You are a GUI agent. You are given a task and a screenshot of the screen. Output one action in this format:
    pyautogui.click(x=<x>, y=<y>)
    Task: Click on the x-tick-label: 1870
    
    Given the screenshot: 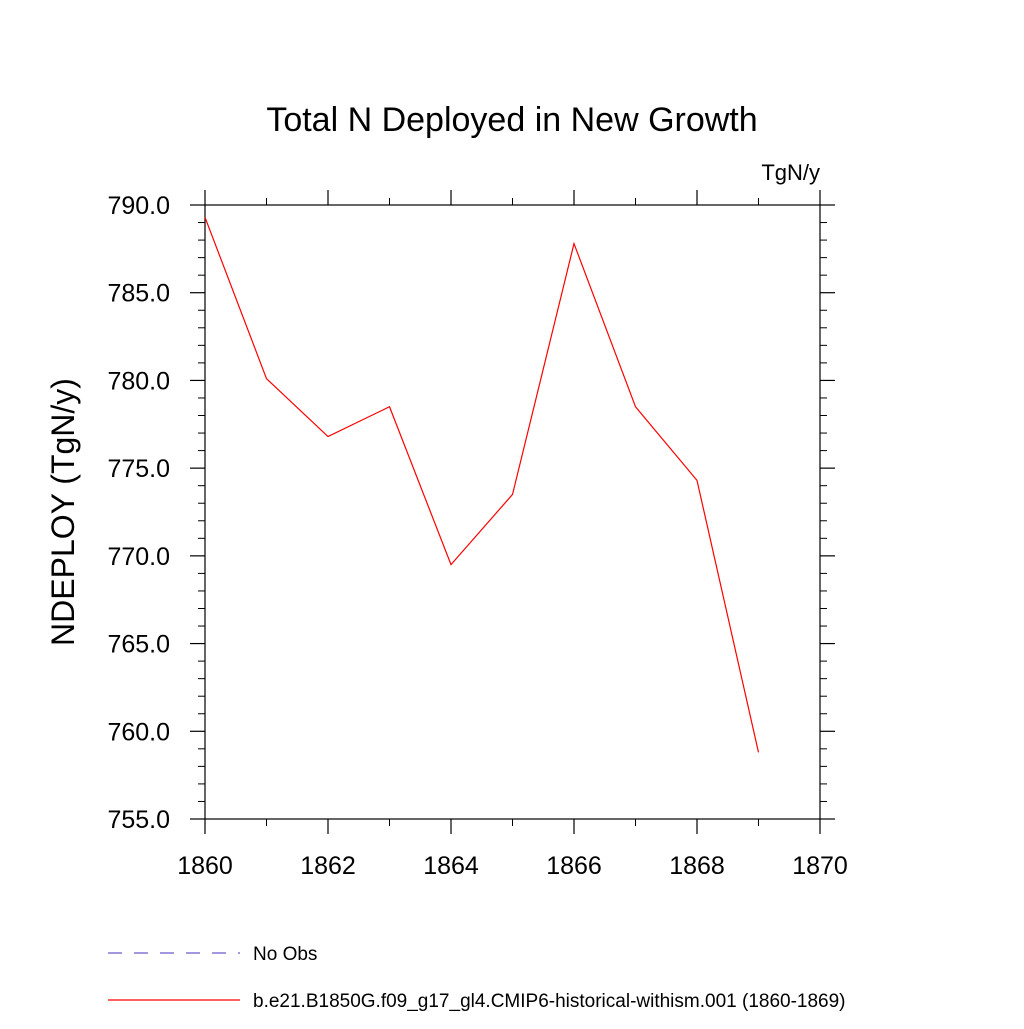 What is the action you would take?
    pyautogui.click(x=820, y=866)
    